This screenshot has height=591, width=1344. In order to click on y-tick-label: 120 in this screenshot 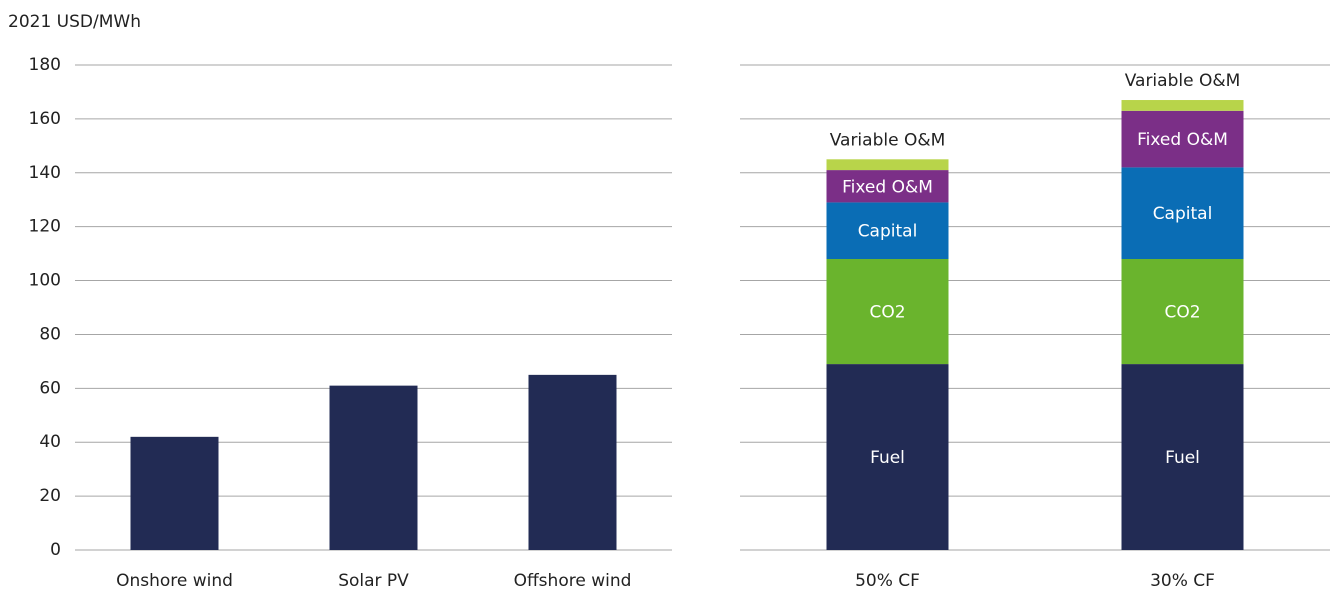, I will do `click(45, 227)`.